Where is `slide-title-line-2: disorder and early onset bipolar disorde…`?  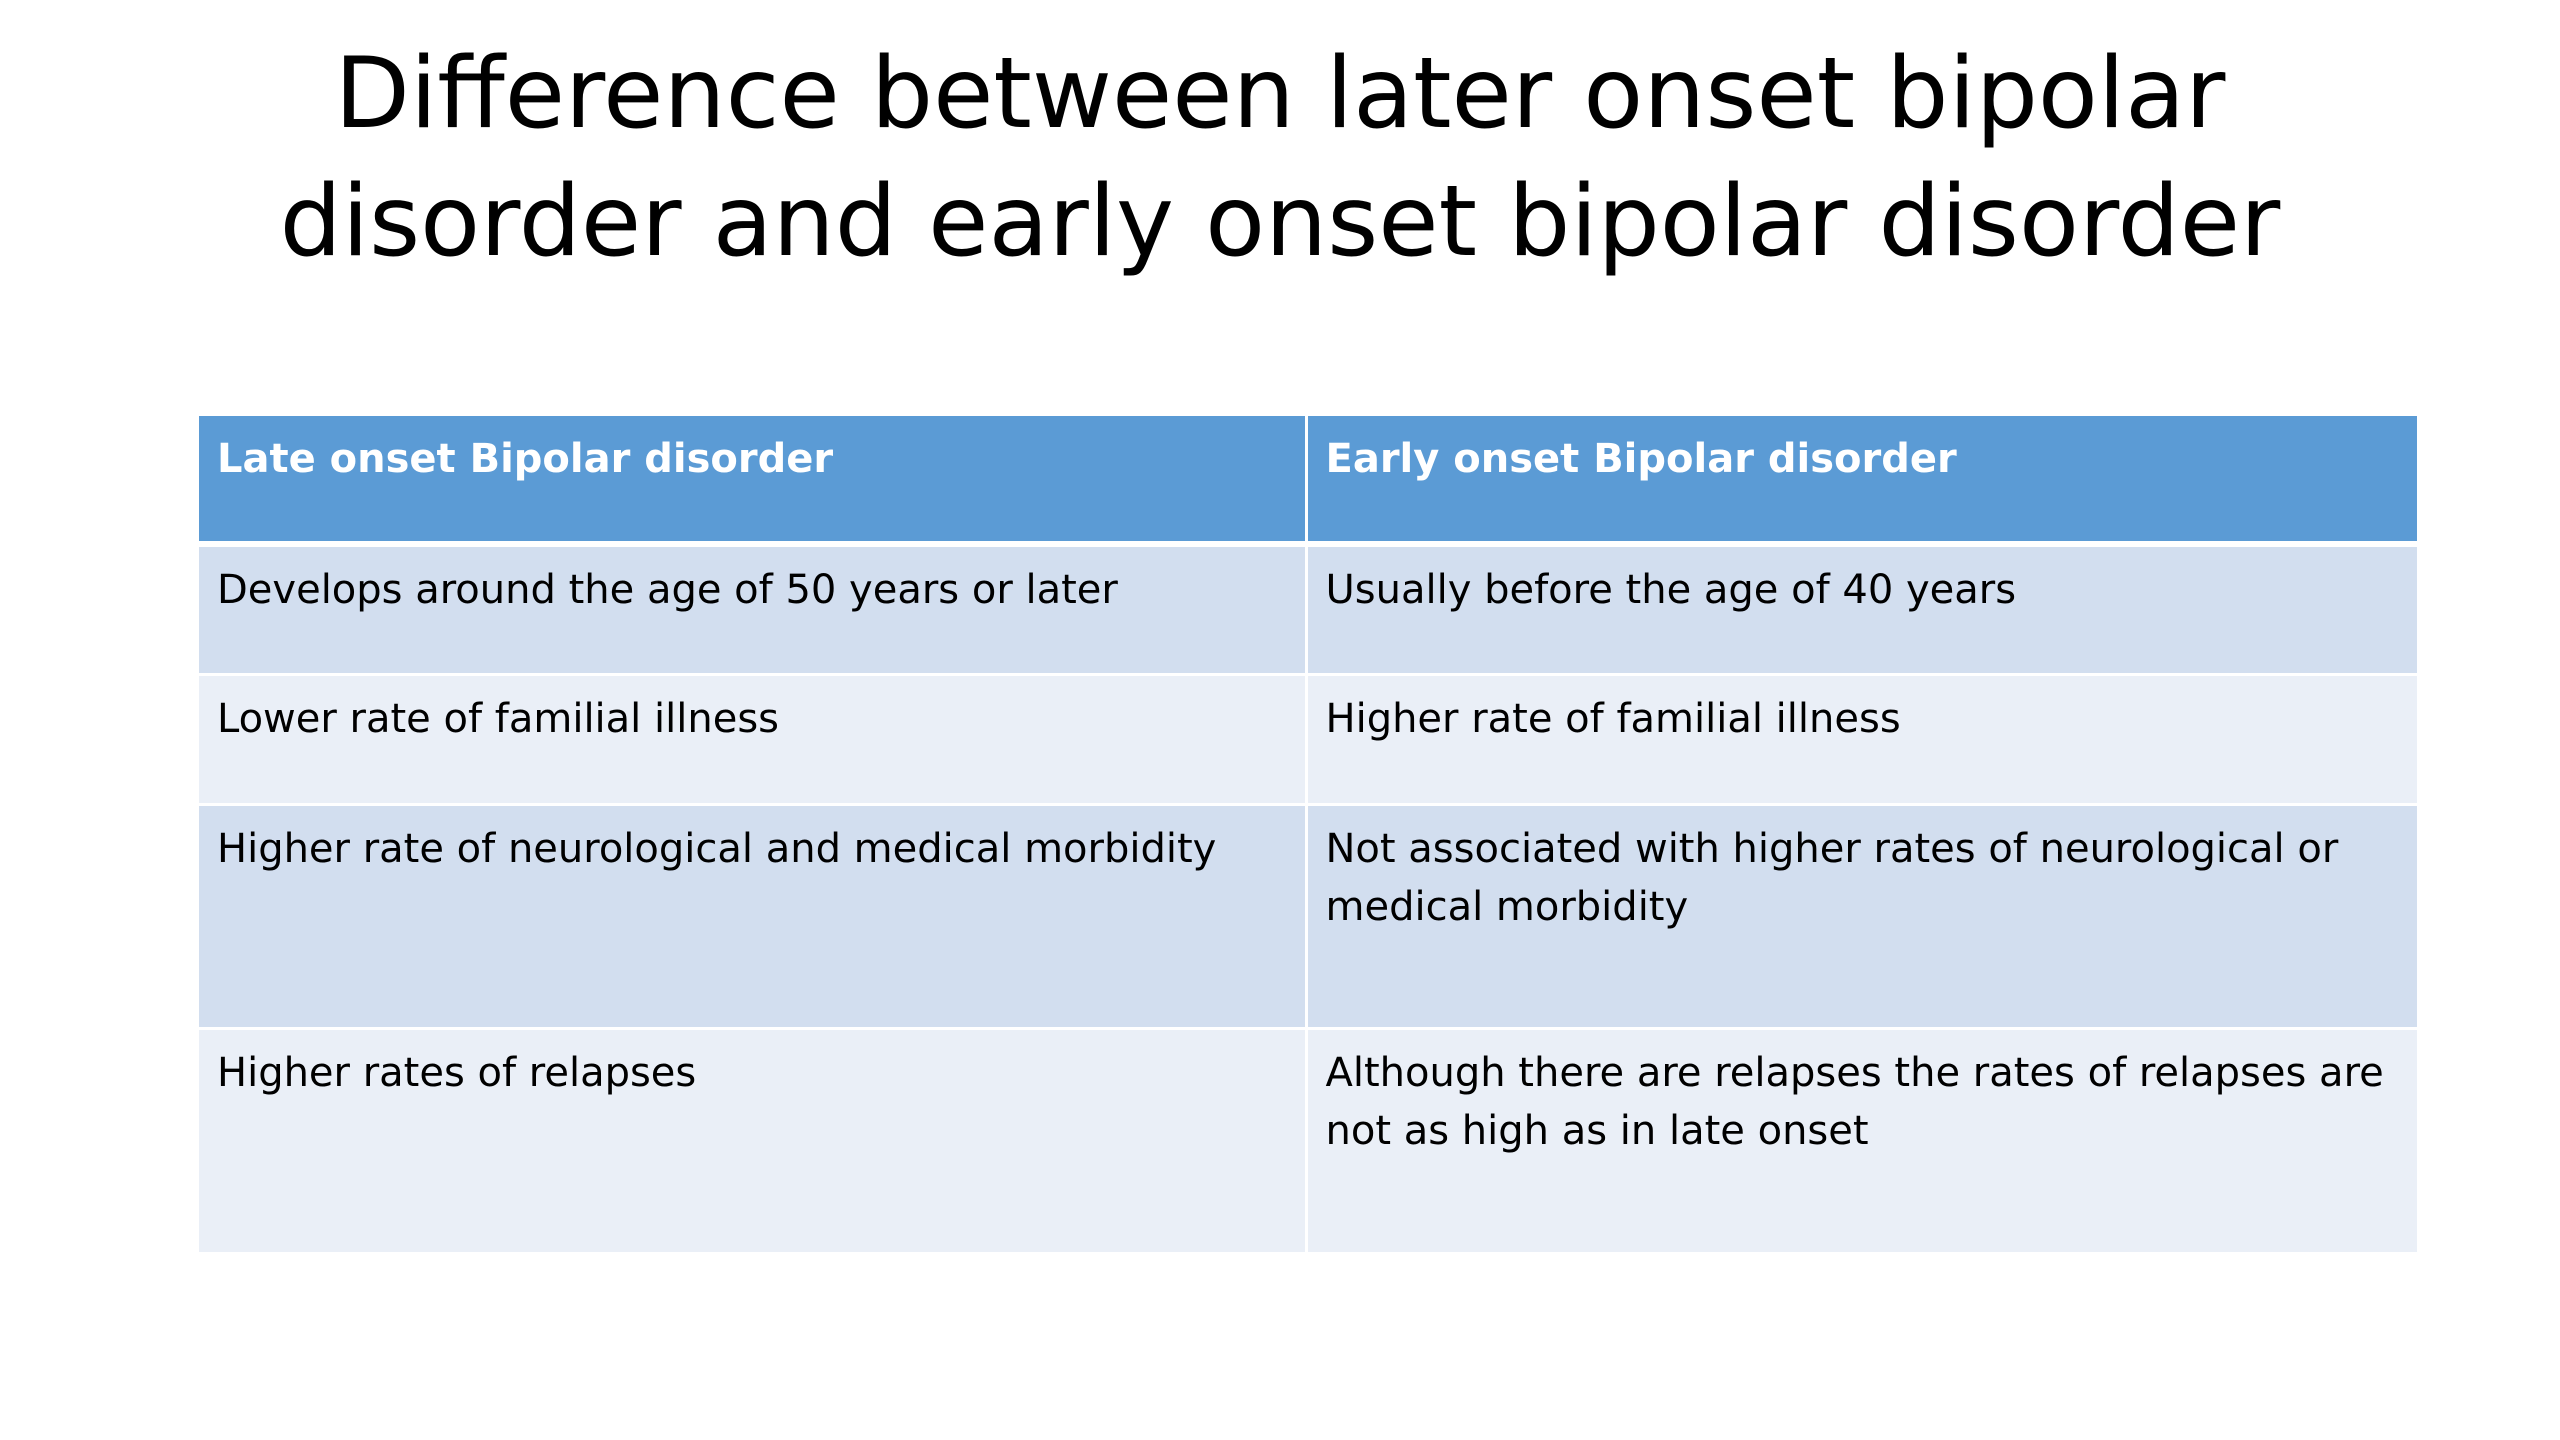 slide-title-line-2: disorder and early onset bipolar disorde… is located at coordinates (1280, 222).